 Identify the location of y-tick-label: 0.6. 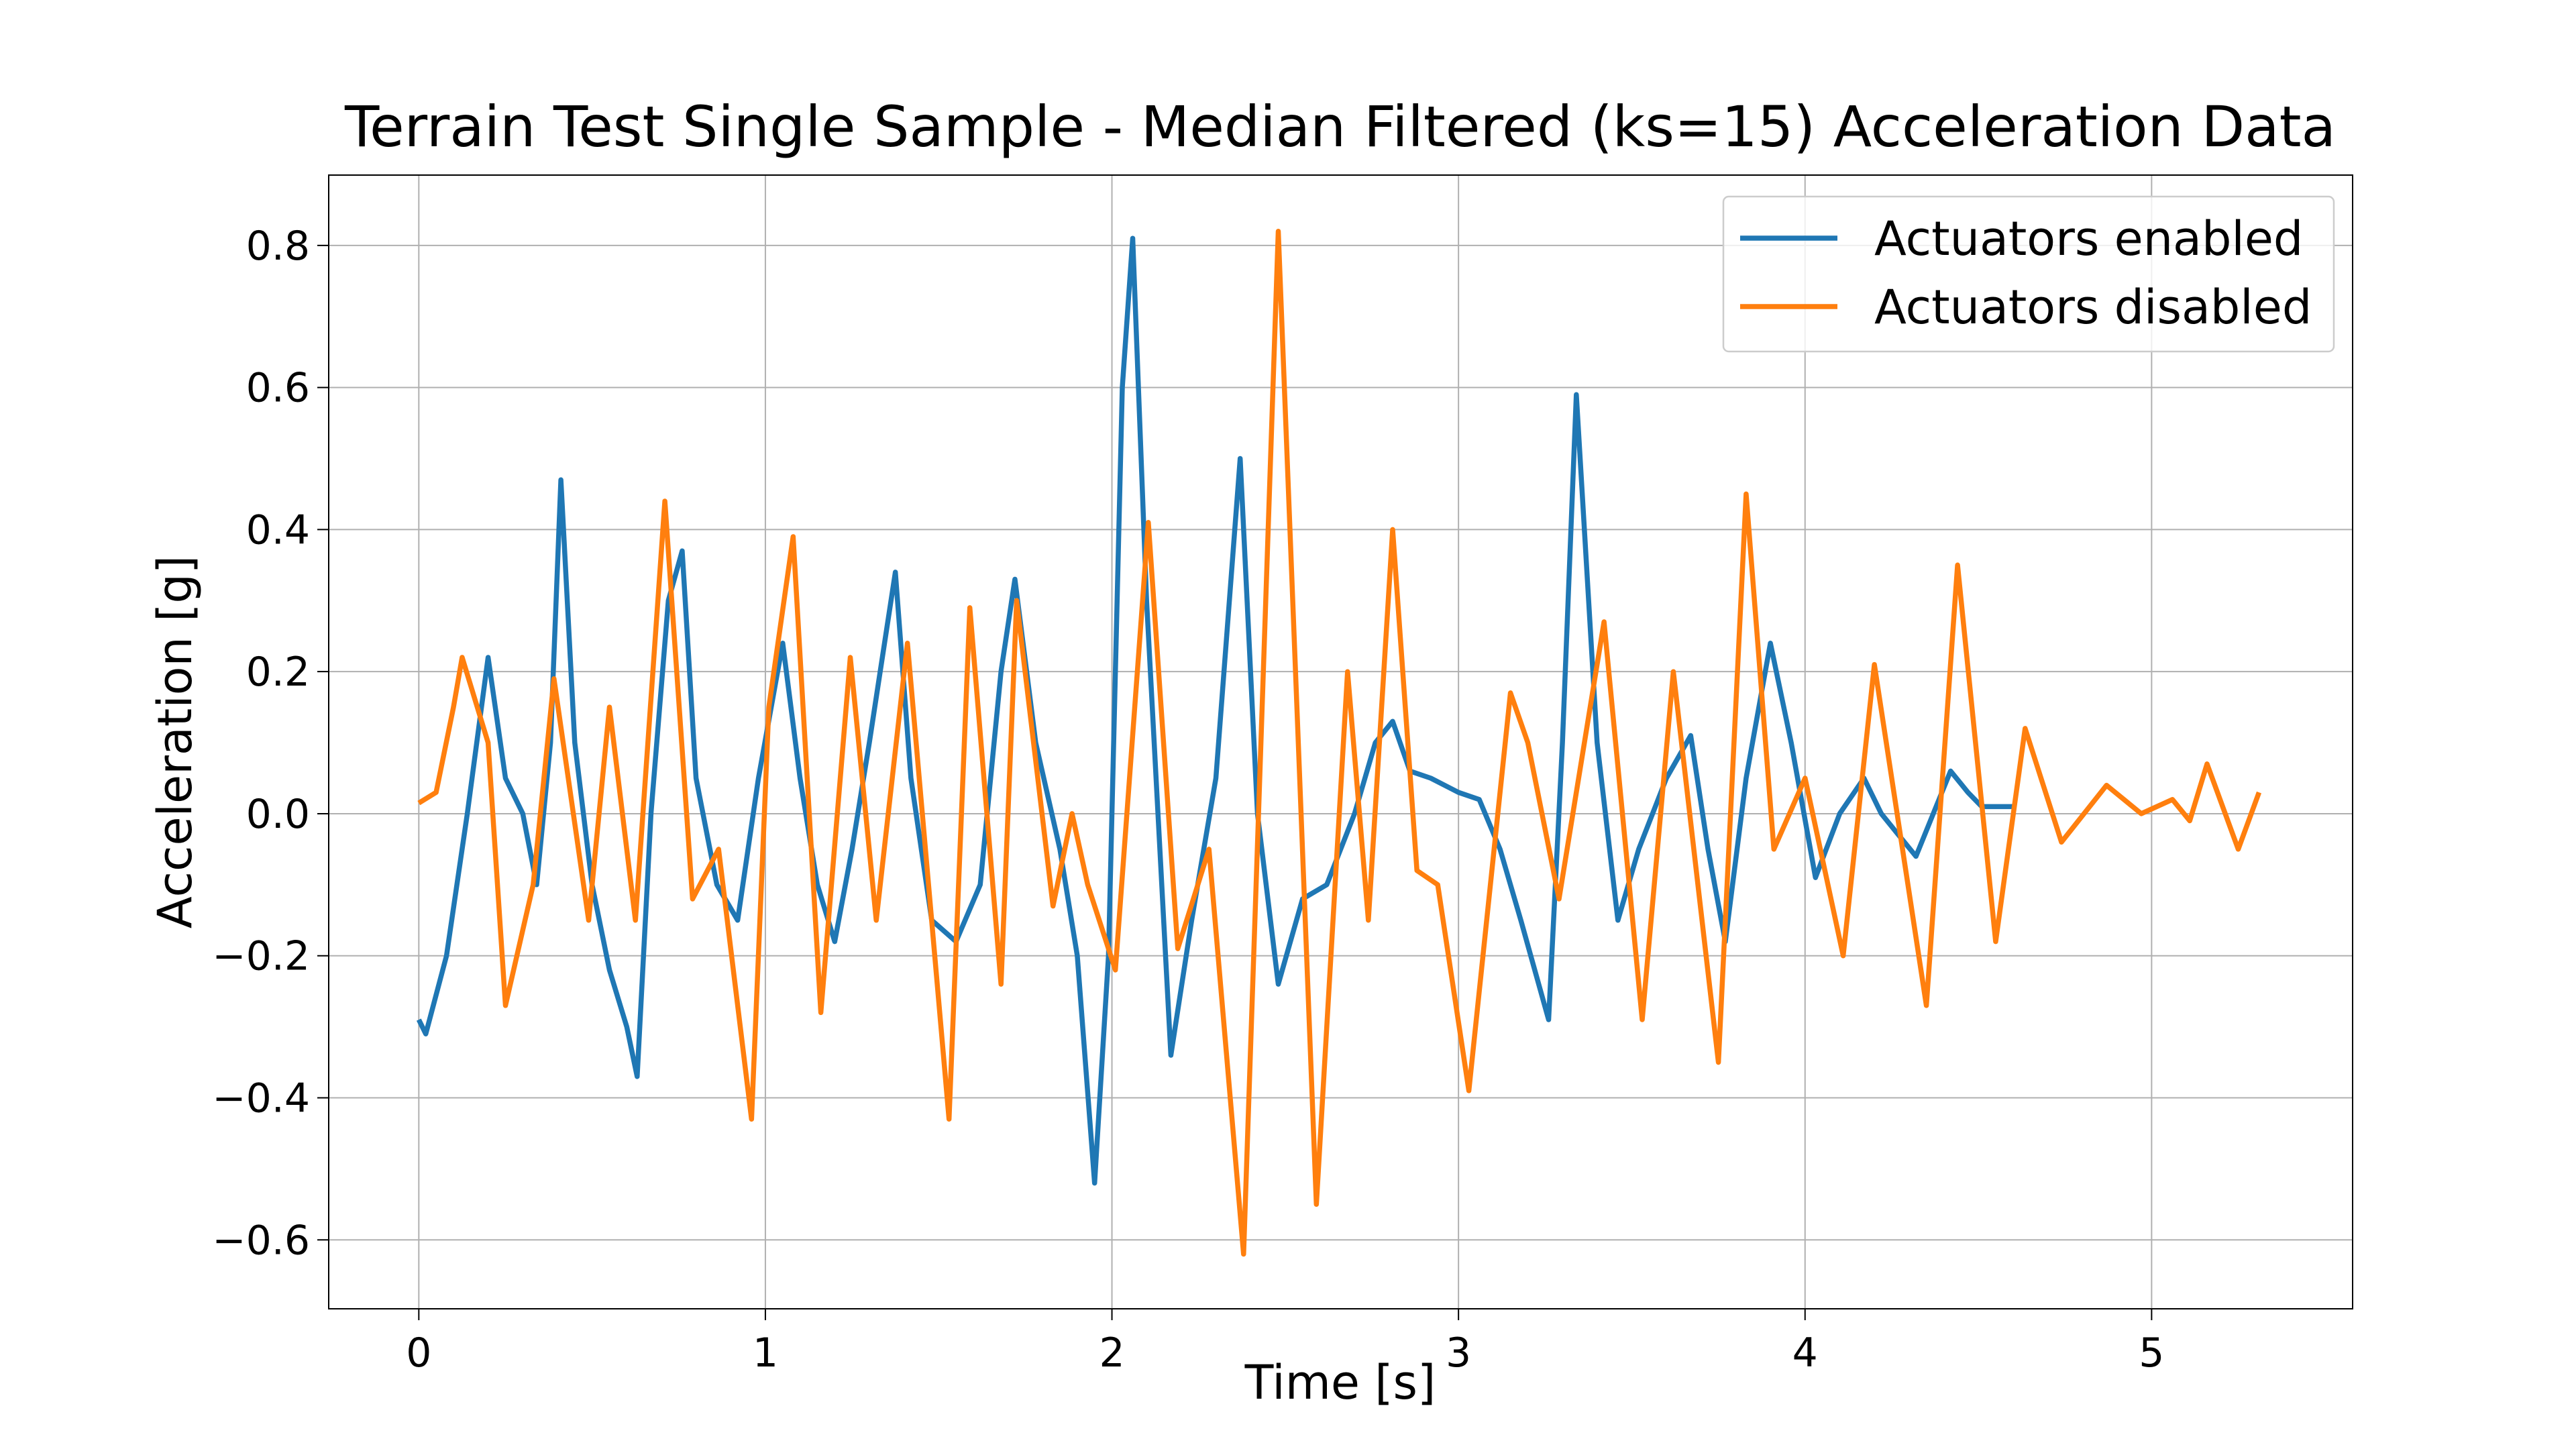
(278, 388).